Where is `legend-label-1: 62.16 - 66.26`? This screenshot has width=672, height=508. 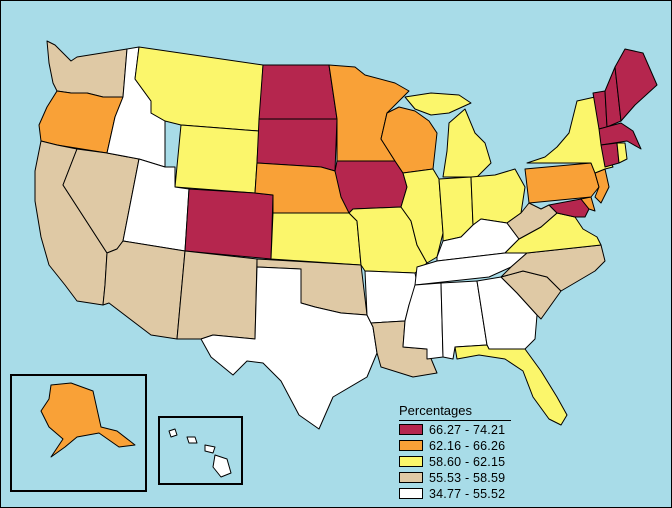 legend-label-1: 62.16 - 66.26 is located at coordinates (467, 445).